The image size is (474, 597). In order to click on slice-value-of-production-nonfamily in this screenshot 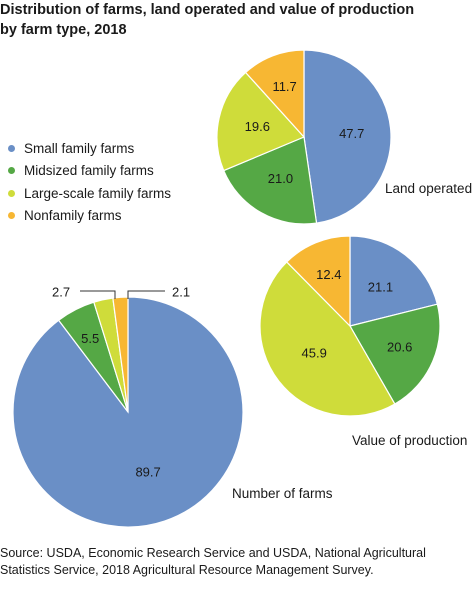, I will do `click(318, 281)`.